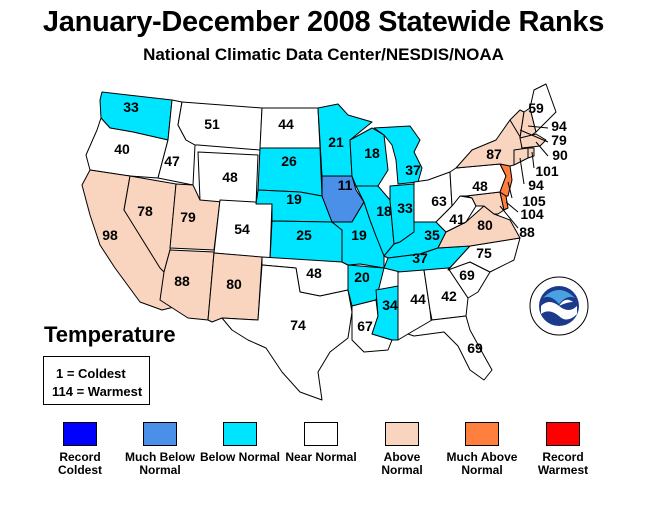  I want to click on legend-item-record-warmest: Record Warmest, so click(563, 449).